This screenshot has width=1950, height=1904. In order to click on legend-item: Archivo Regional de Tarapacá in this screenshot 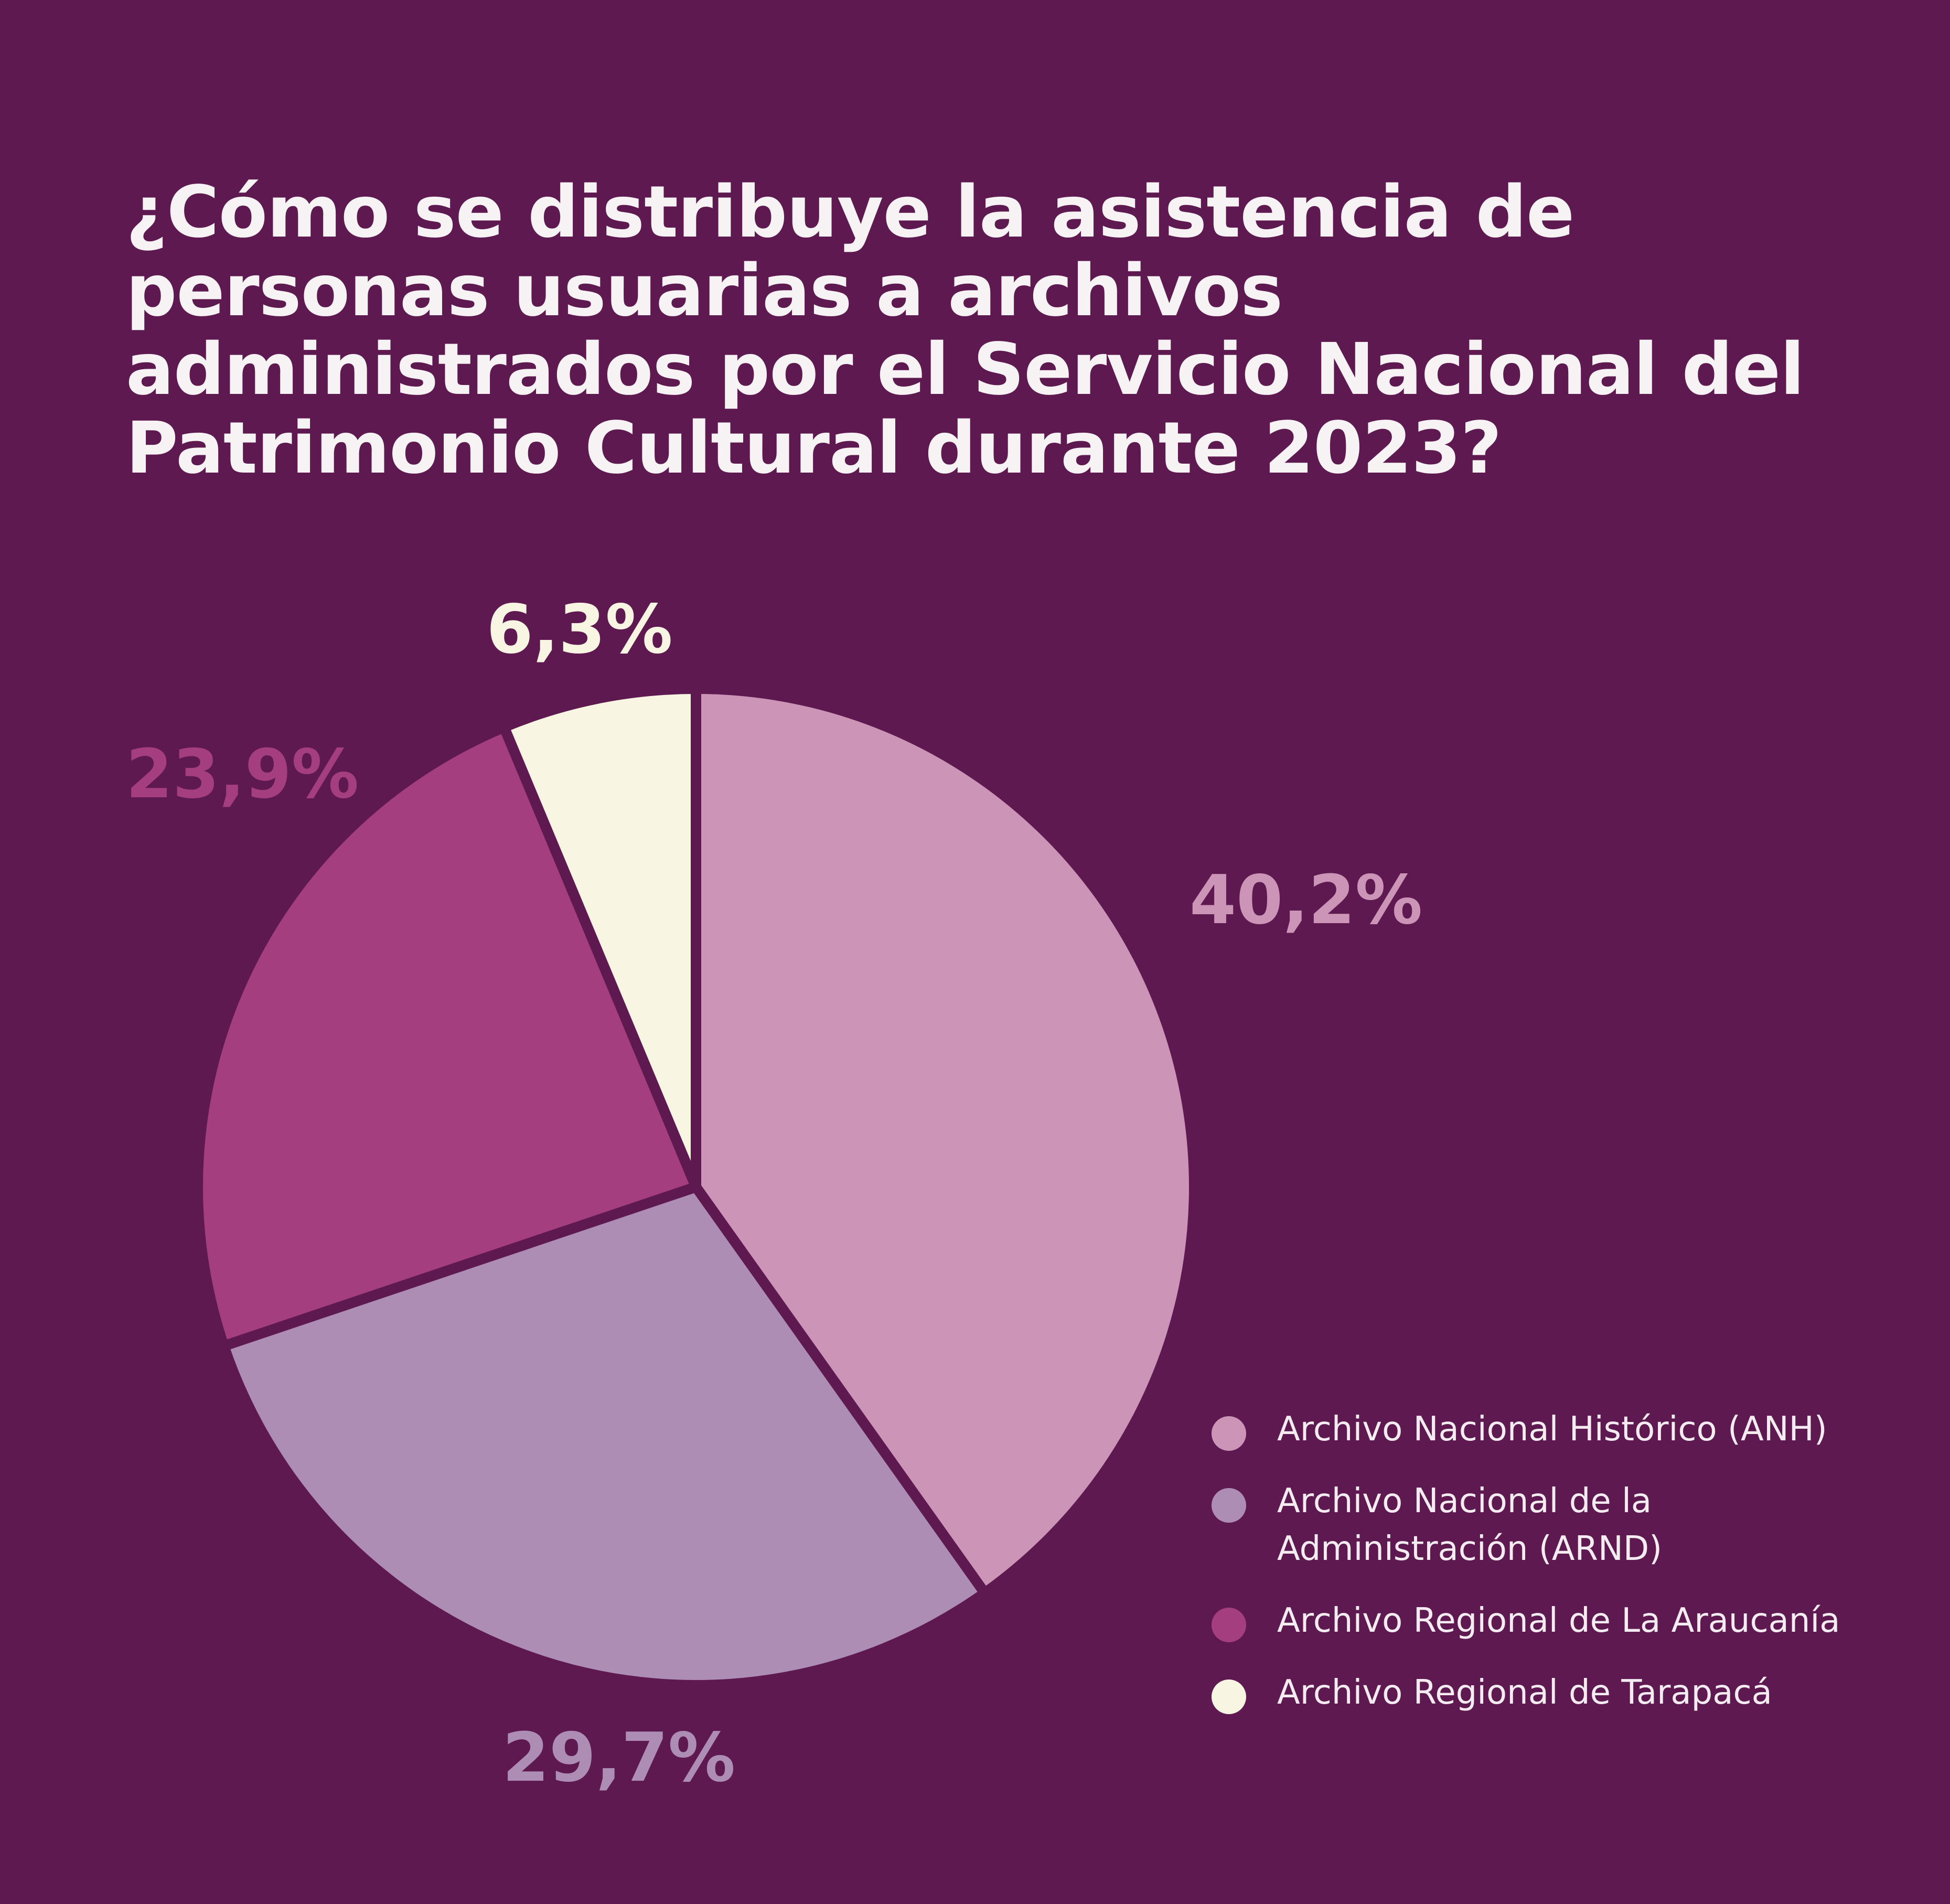, I will do `click(1574, 1693)`.